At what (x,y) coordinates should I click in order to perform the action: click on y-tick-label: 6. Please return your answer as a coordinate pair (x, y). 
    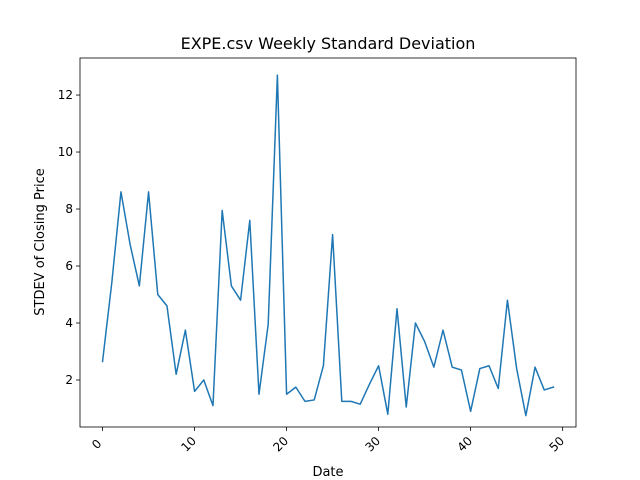
    Looking at the image, I should click on (69, 266).